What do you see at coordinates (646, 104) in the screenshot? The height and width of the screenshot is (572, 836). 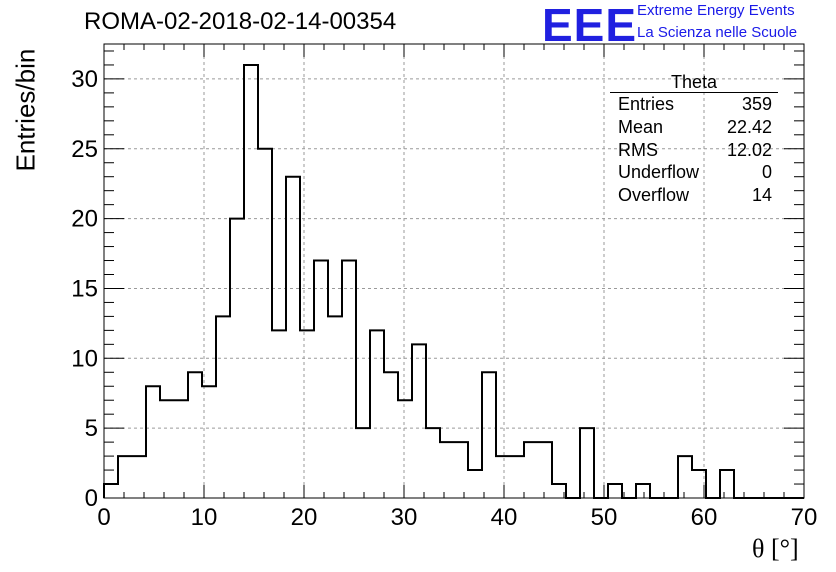 I see `stats-label: Entries` at bounding box center [646, 104].